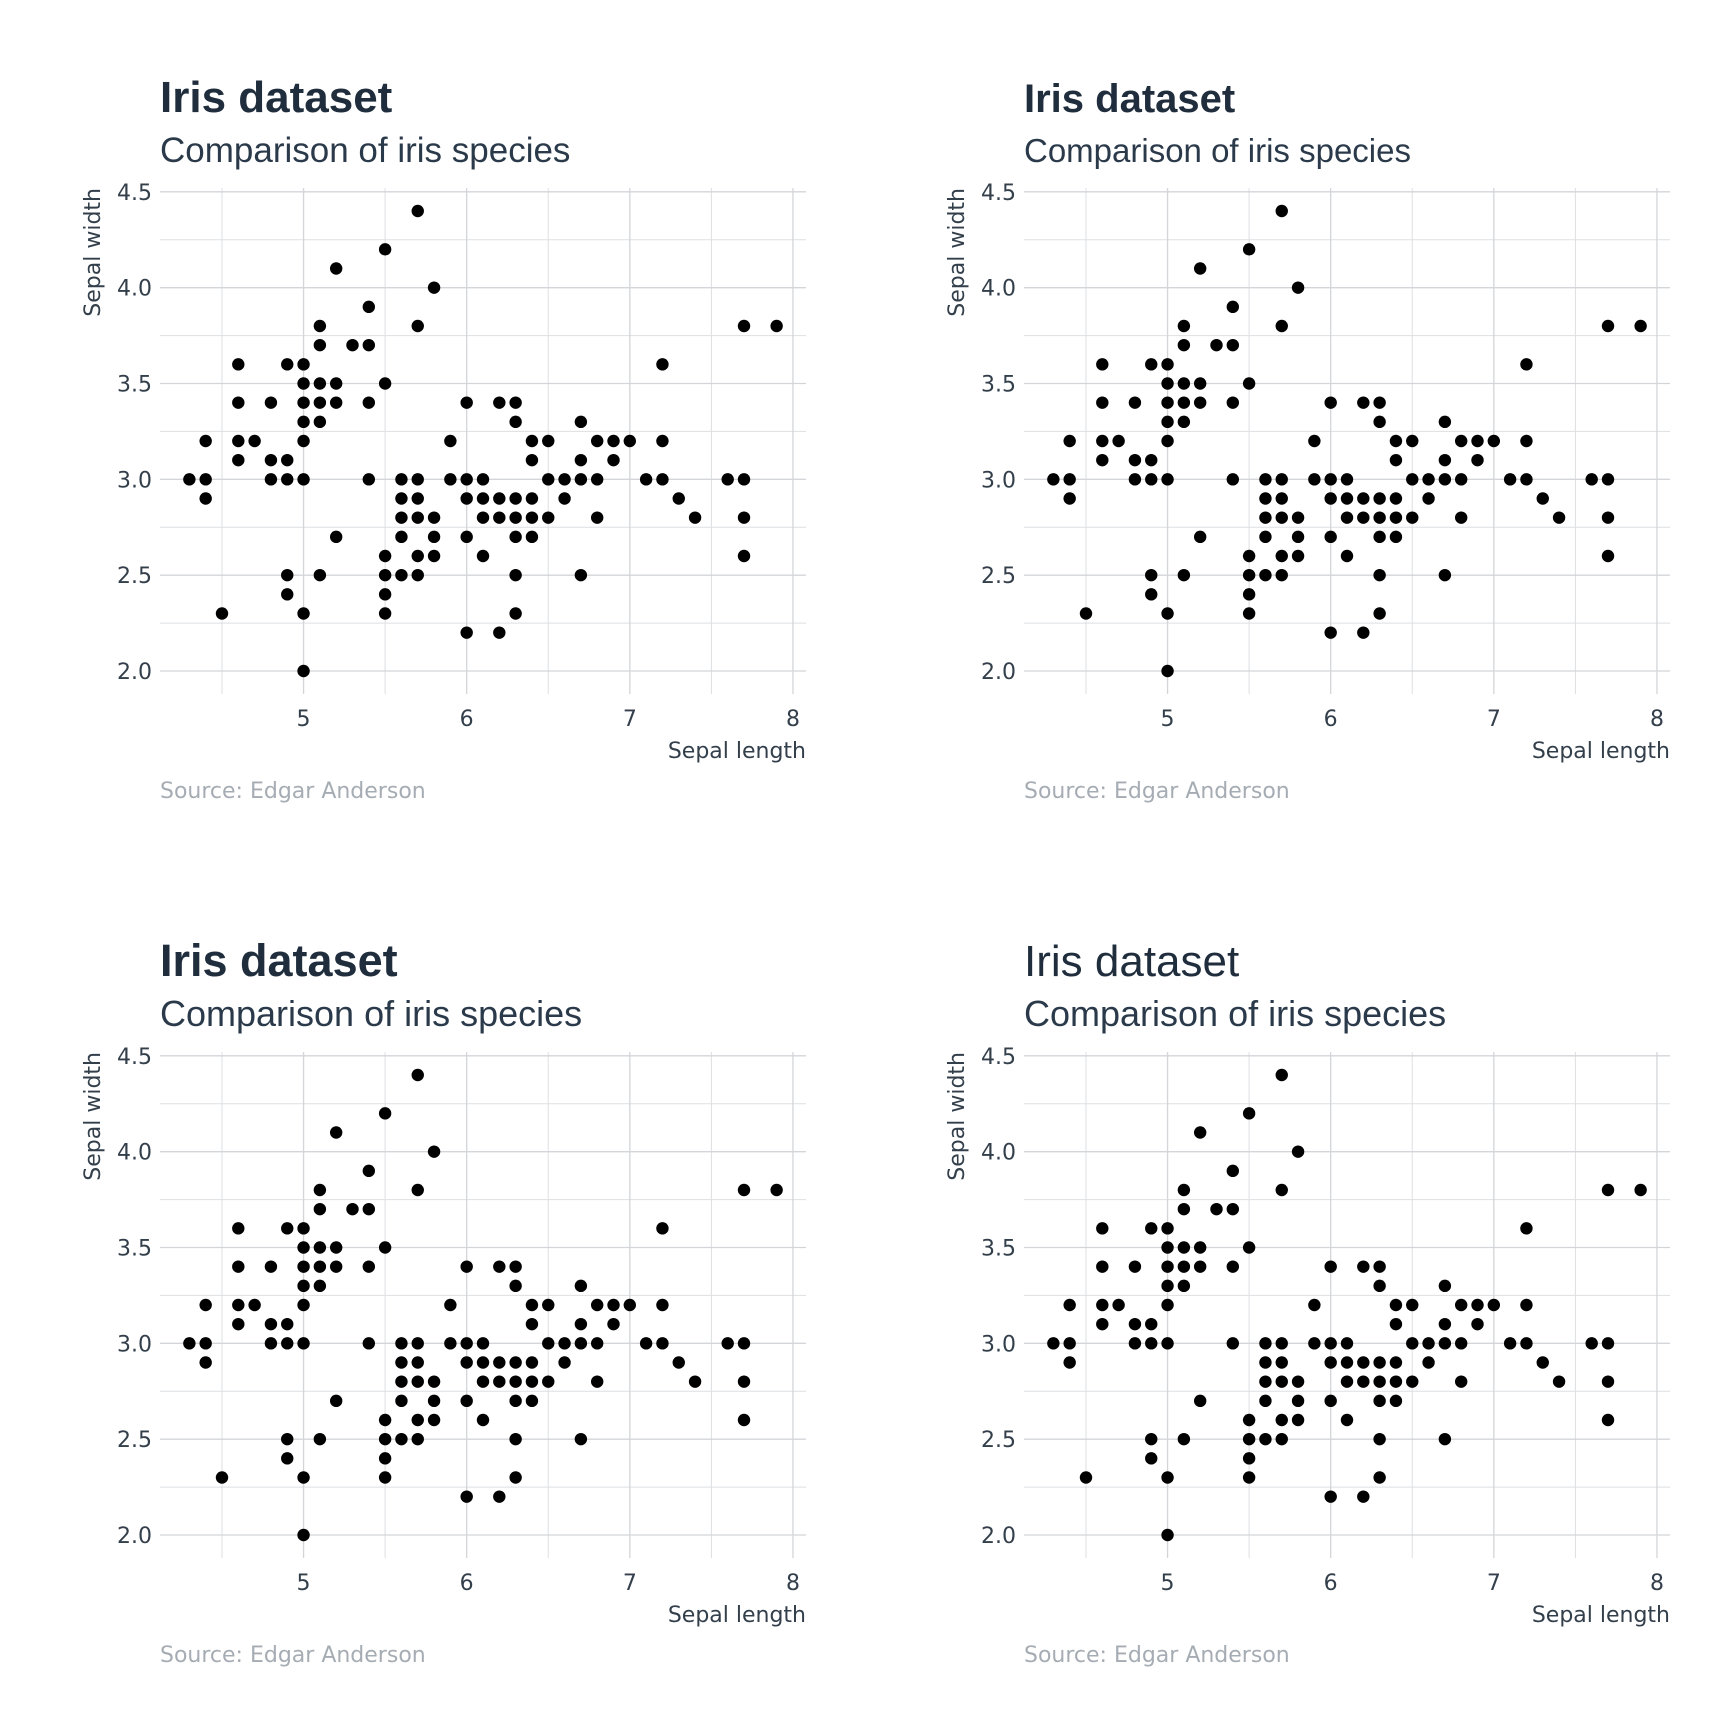  I want to click on y-tick-label: 3.0, so click(134, 480).